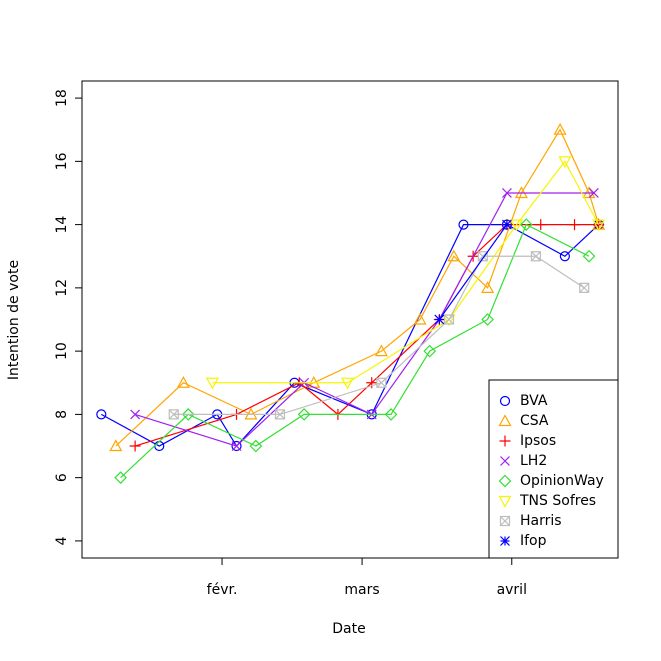 The image size is (661, 661). Describe the element at coordinates (62, 414) in the screenshot. I see `y-tick-label: 8` at that location.